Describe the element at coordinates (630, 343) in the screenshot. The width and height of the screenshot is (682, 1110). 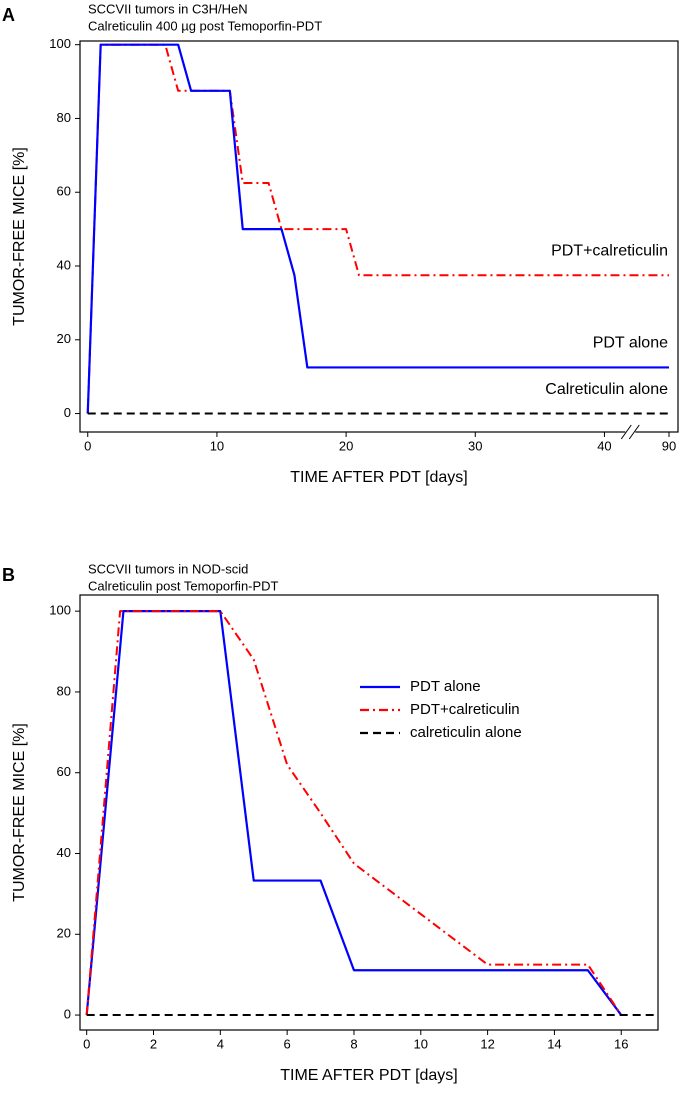
I see `series-label: PDT alone` at that location.